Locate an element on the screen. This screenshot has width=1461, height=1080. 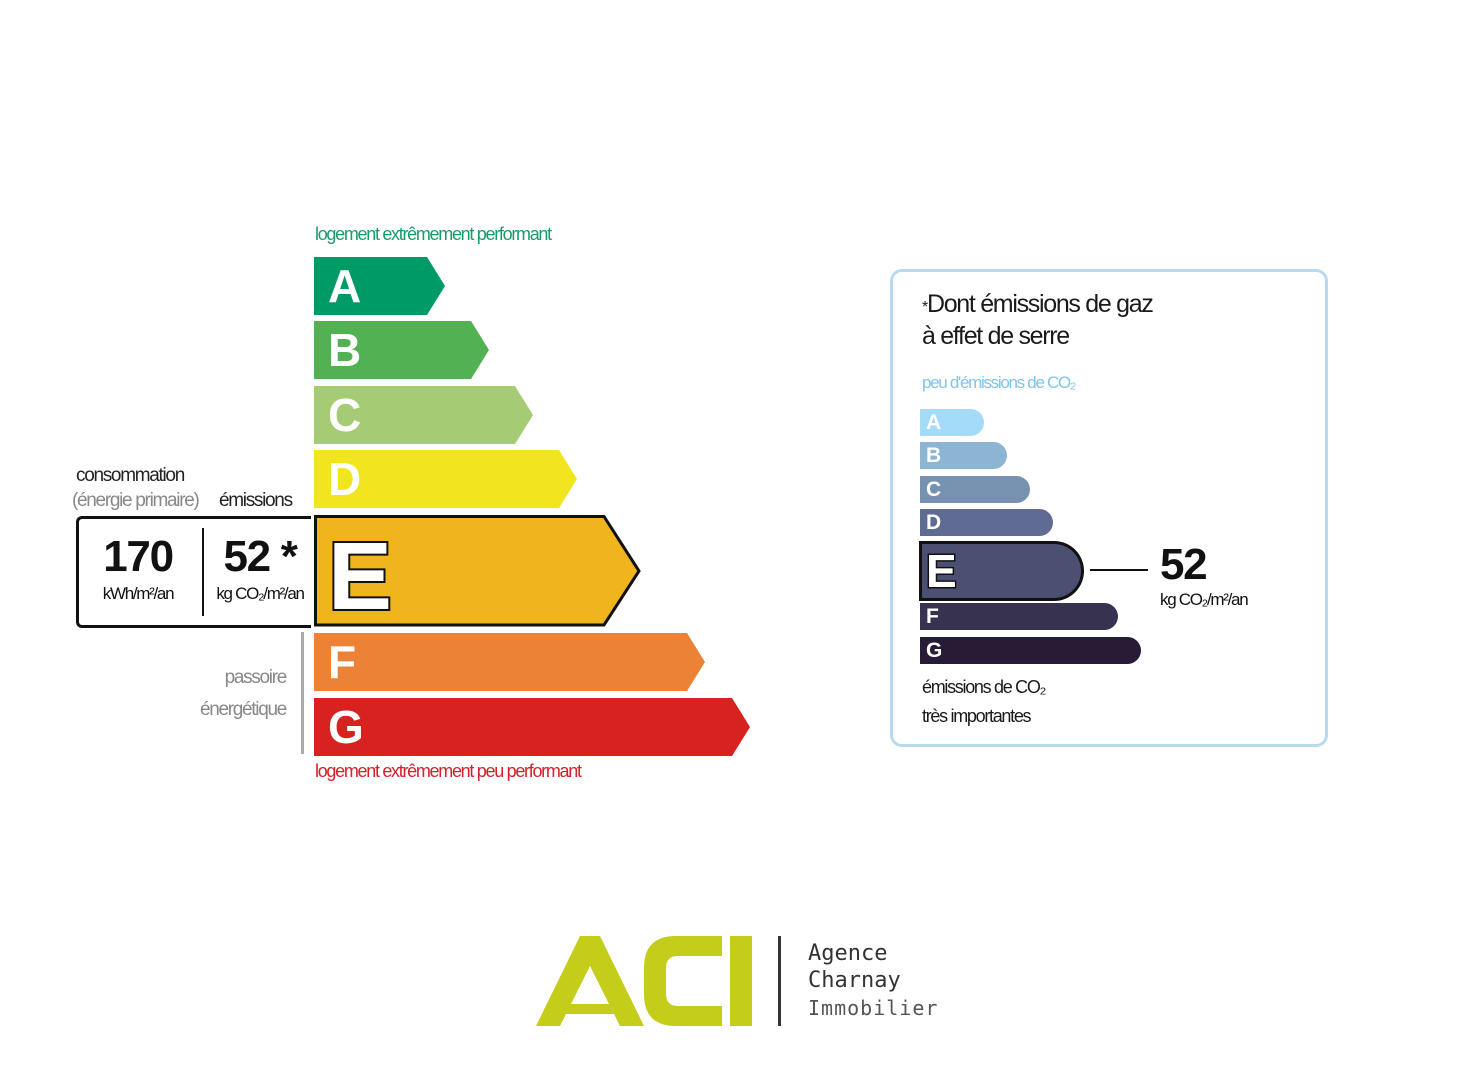
ges-class-letter: D is located at coordinates (934, 522).